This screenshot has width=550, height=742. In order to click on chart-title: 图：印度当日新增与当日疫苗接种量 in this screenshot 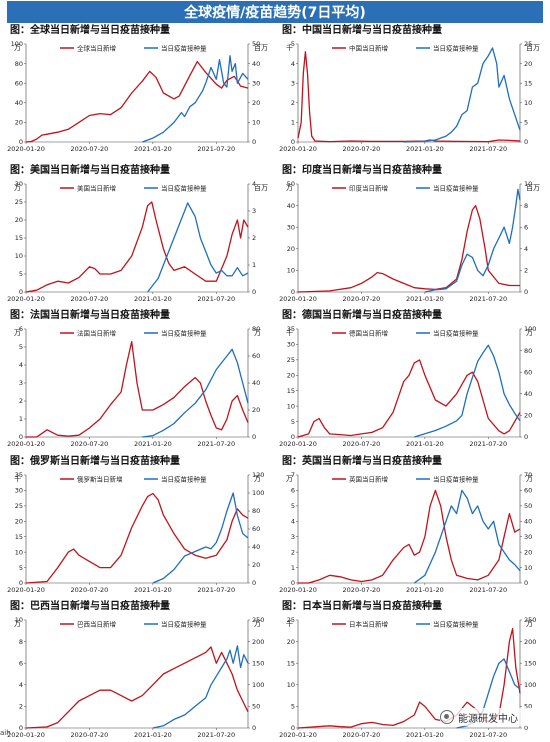, I will do `click(362, 169)`.